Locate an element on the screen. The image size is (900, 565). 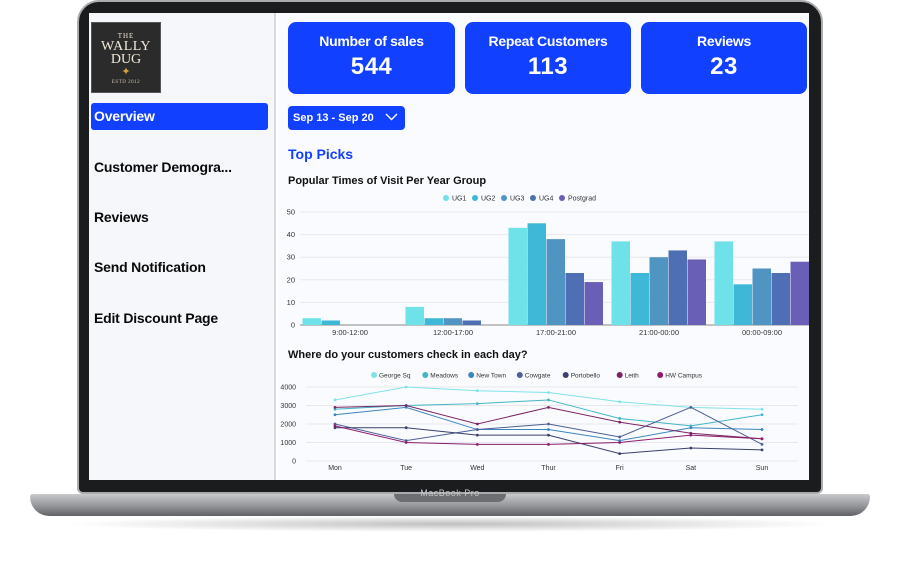
legend-label: George Sq is located at coordinates (395, 376).